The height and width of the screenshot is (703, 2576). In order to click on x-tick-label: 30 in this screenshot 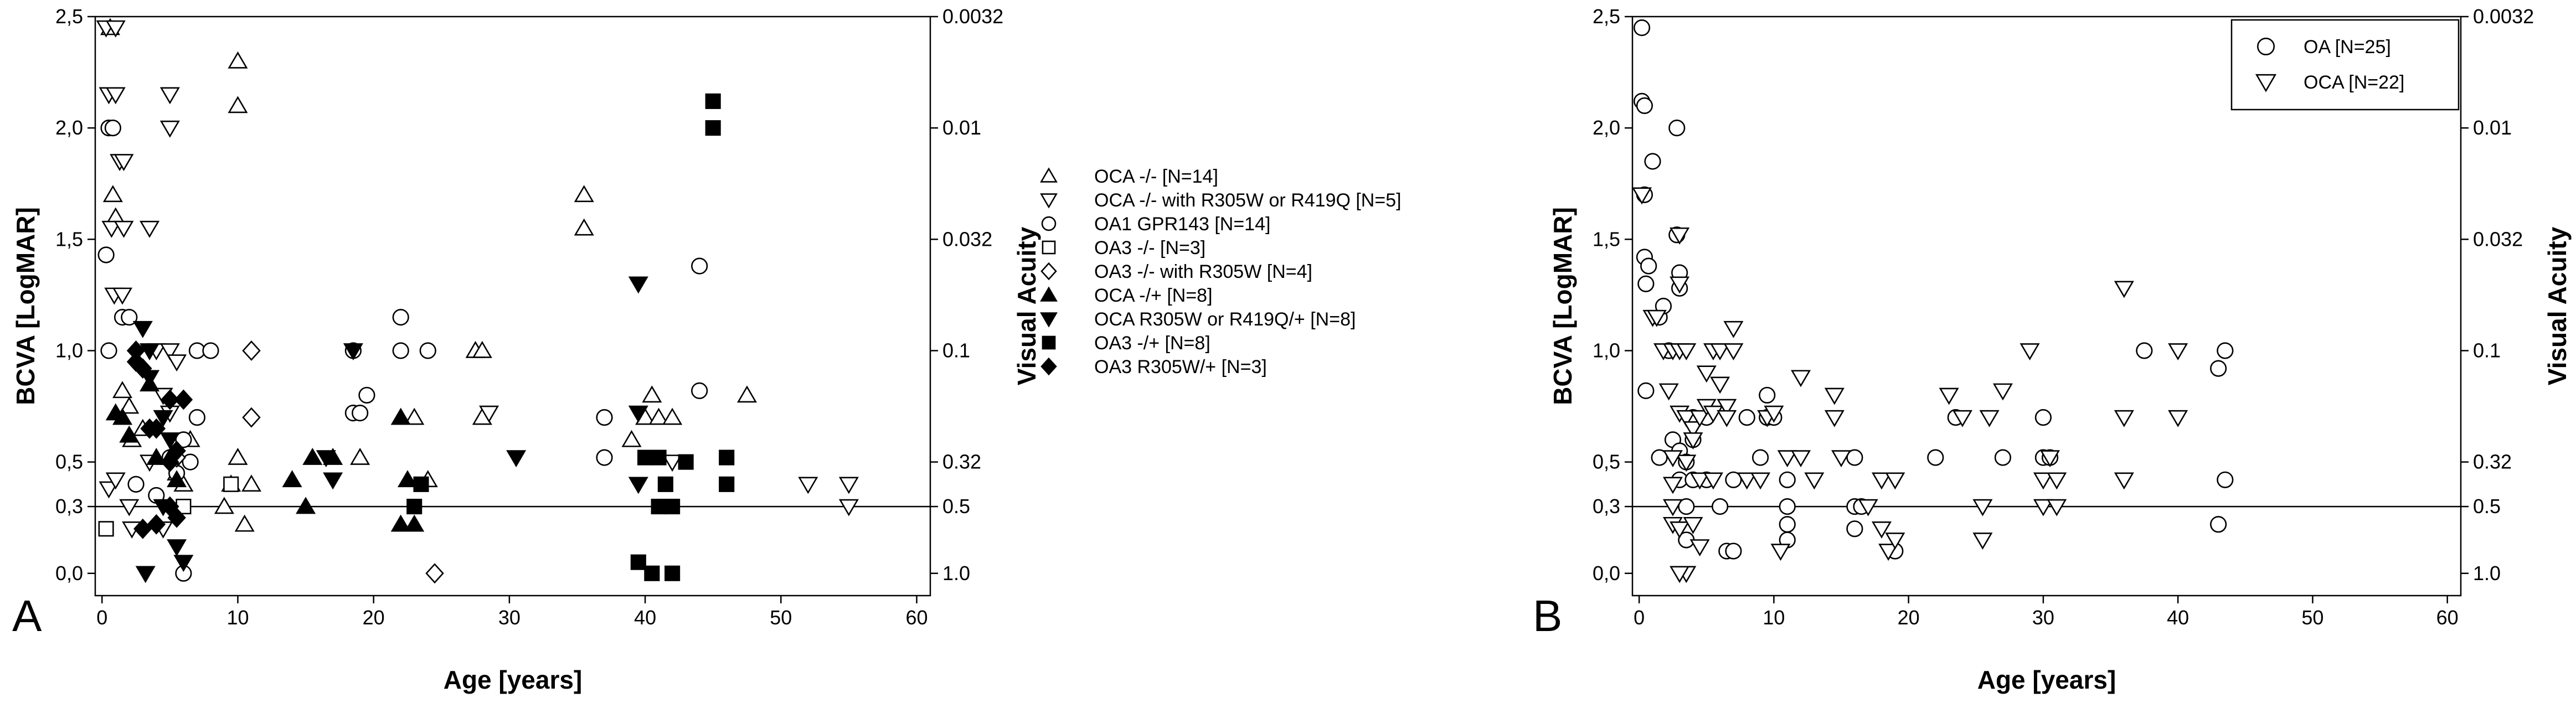, I will do `click(2043, 617)`.